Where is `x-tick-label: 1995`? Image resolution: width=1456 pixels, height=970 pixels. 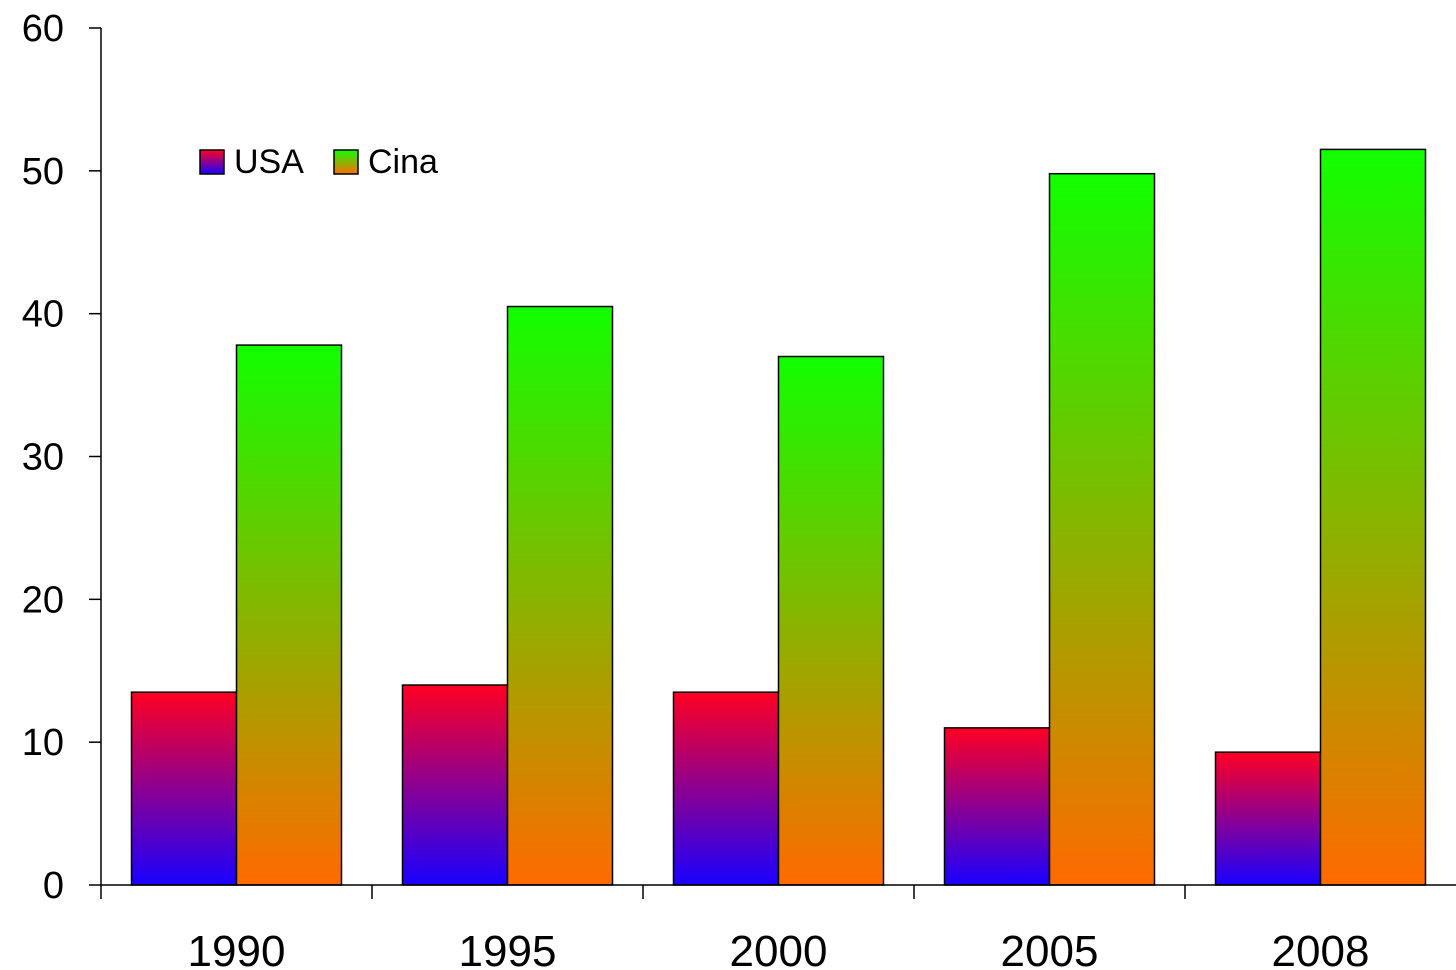
x-tick-label: 1995 is located at coordinates (508, 948).